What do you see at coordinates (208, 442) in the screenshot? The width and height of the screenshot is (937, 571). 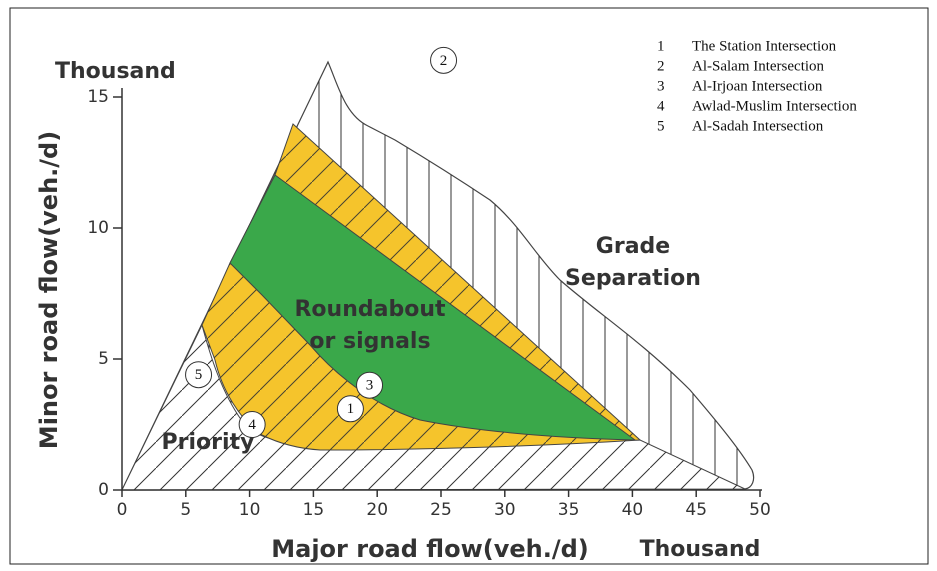 I see `region-label: Priority` at bounding box center [208, 442].